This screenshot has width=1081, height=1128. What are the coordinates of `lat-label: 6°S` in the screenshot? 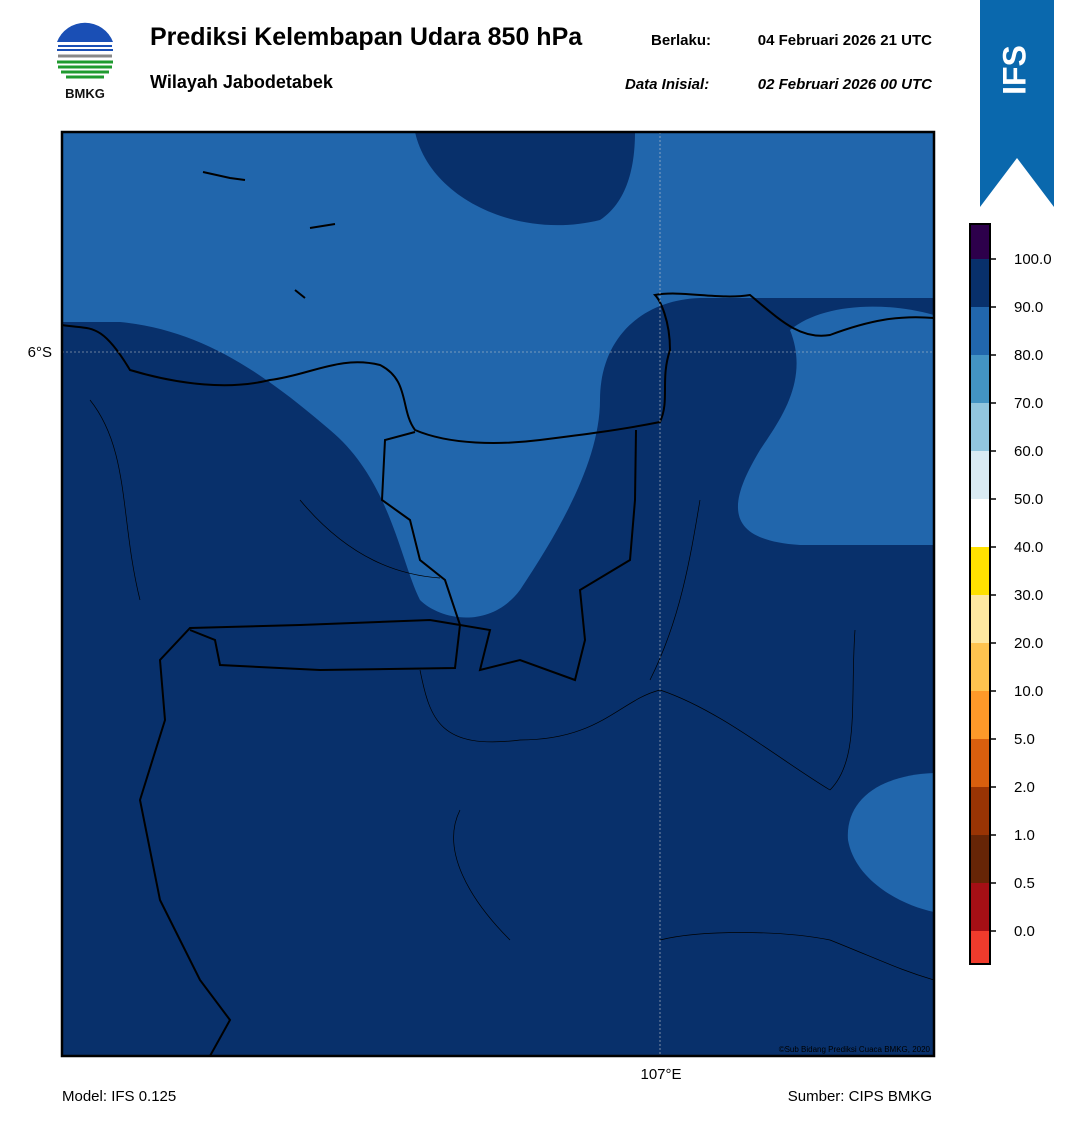 It's located at (40, 352).